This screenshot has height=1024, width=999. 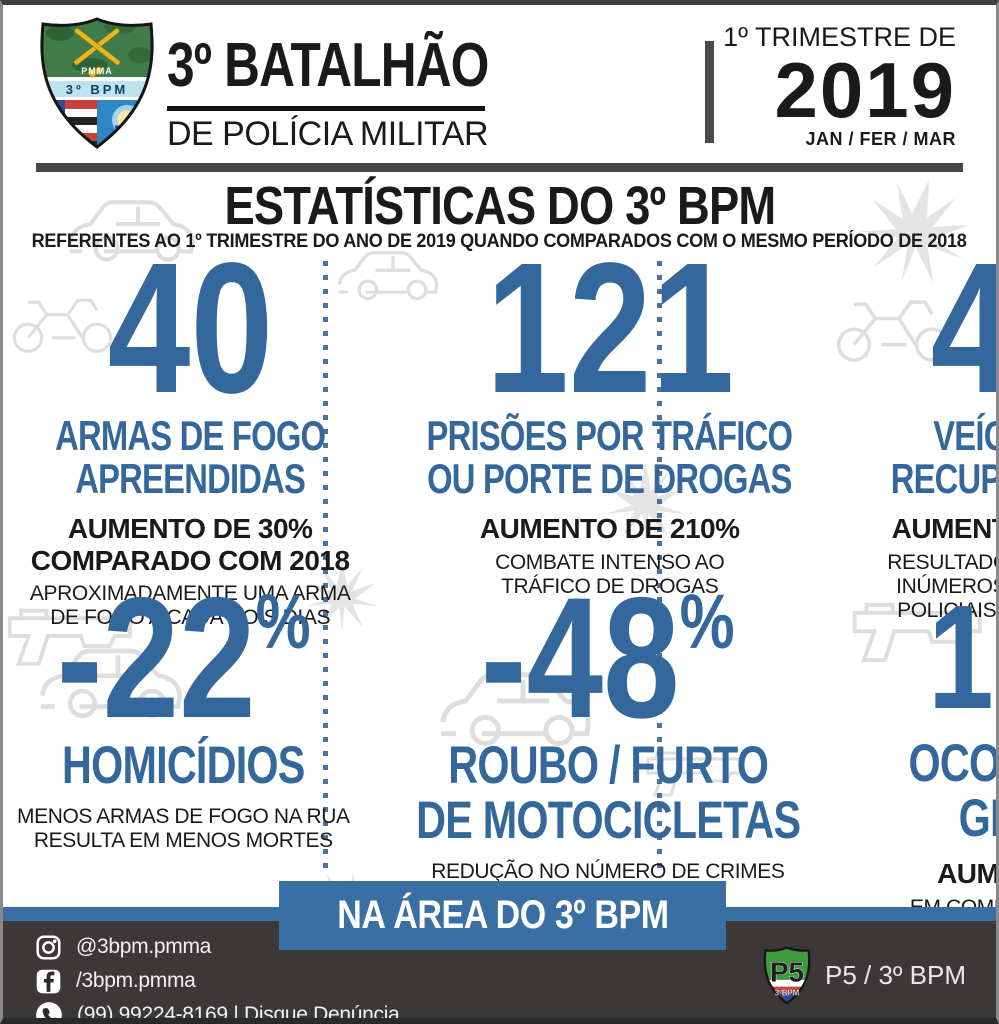 What do you see at coordinates (328, 65) in the screenshot?
I see `battalion-title-line1: 3º BATALHÃO` at bounding box center [328, 65].